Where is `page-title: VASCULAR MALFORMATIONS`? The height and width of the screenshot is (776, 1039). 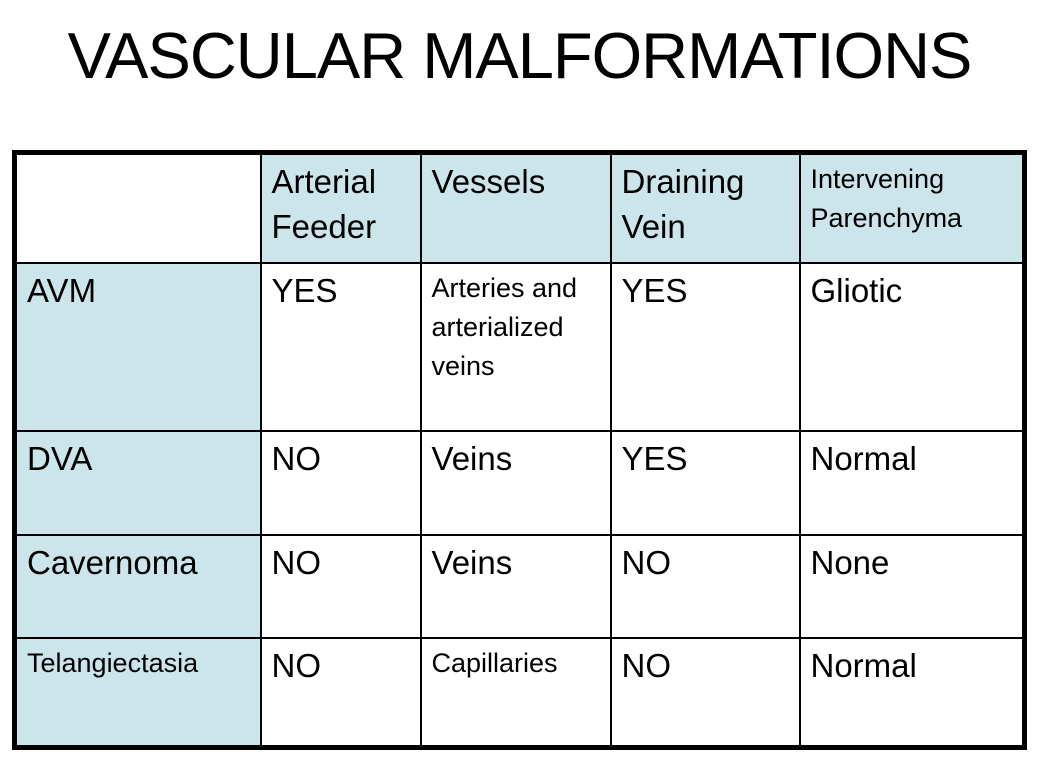
page-title: VASCULAR MALFORMATIONS is located at coordinates (520, 55).